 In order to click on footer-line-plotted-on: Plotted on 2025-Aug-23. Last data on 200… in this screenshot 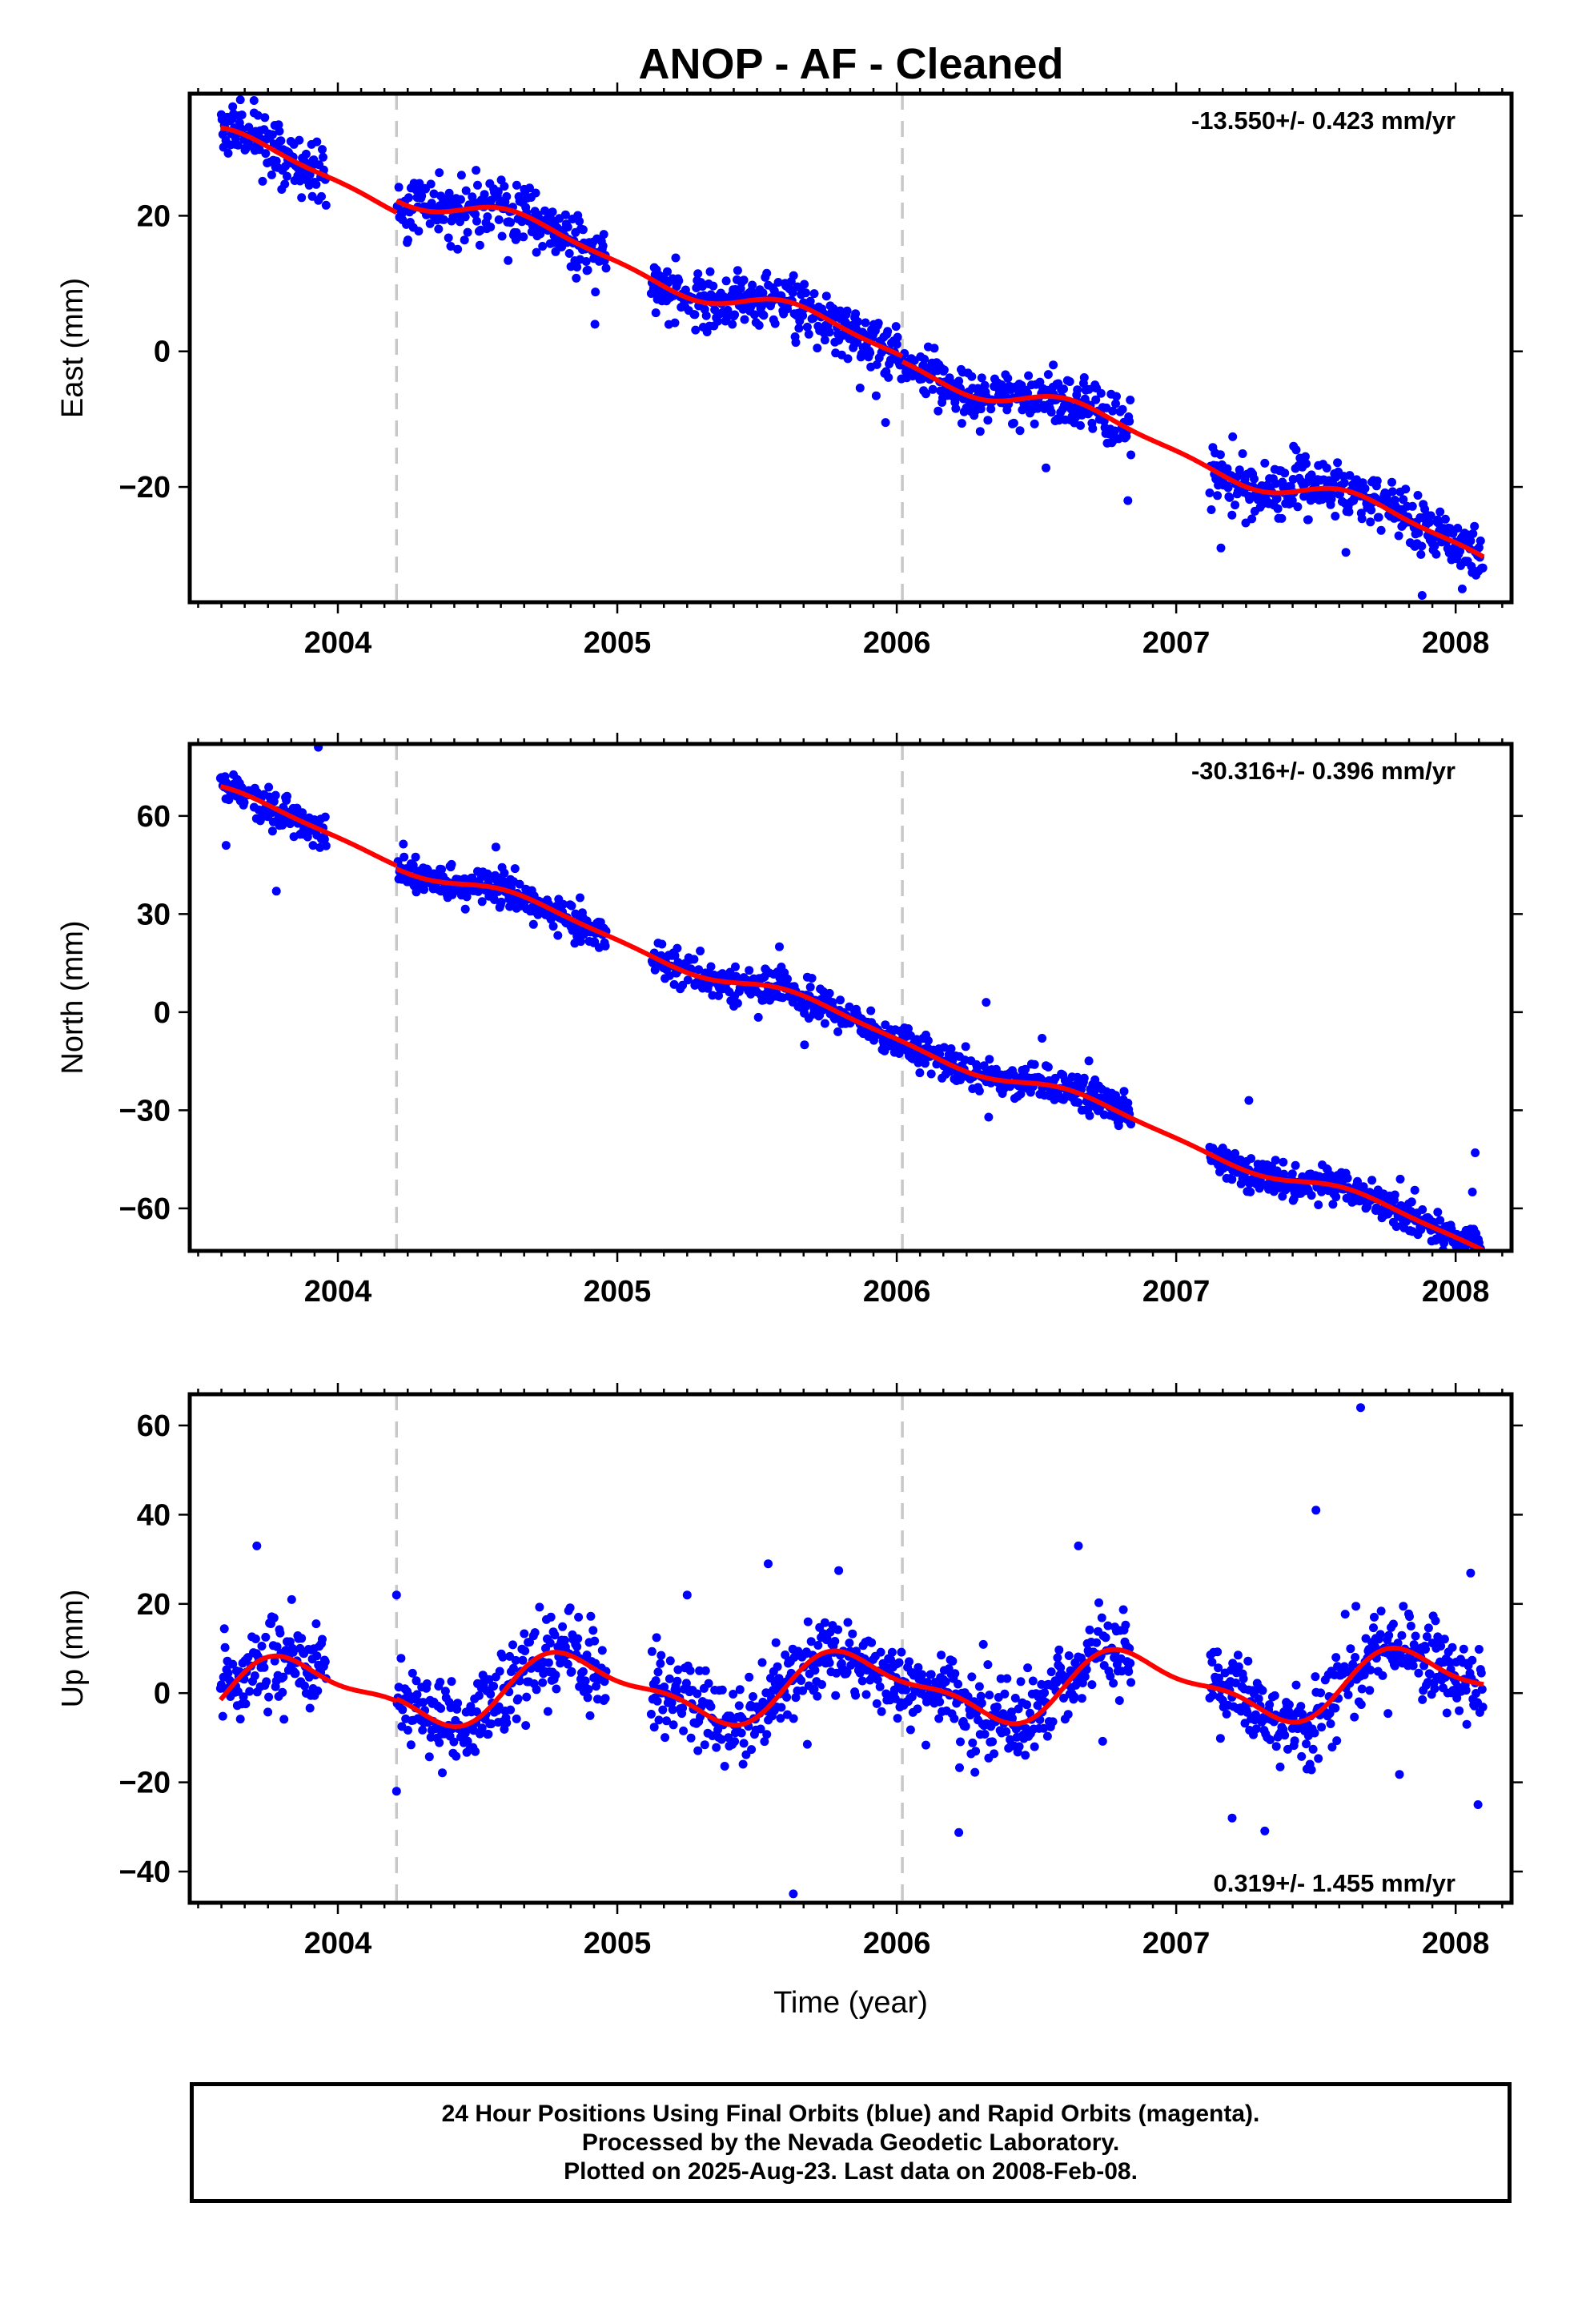, I will do `click(851, 2171)`.